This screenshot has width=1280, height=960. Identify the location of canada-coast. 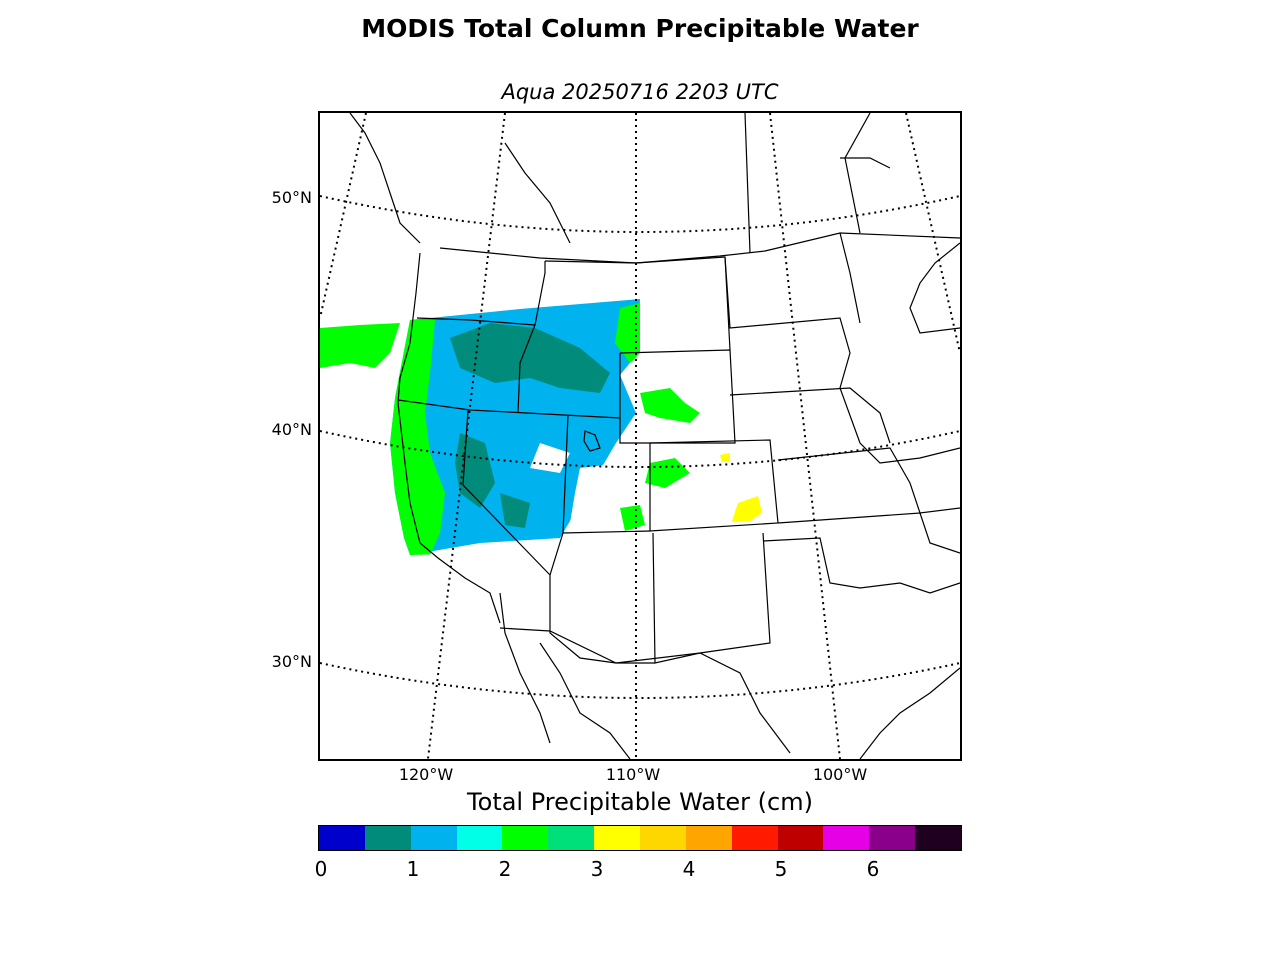
(385, 178).